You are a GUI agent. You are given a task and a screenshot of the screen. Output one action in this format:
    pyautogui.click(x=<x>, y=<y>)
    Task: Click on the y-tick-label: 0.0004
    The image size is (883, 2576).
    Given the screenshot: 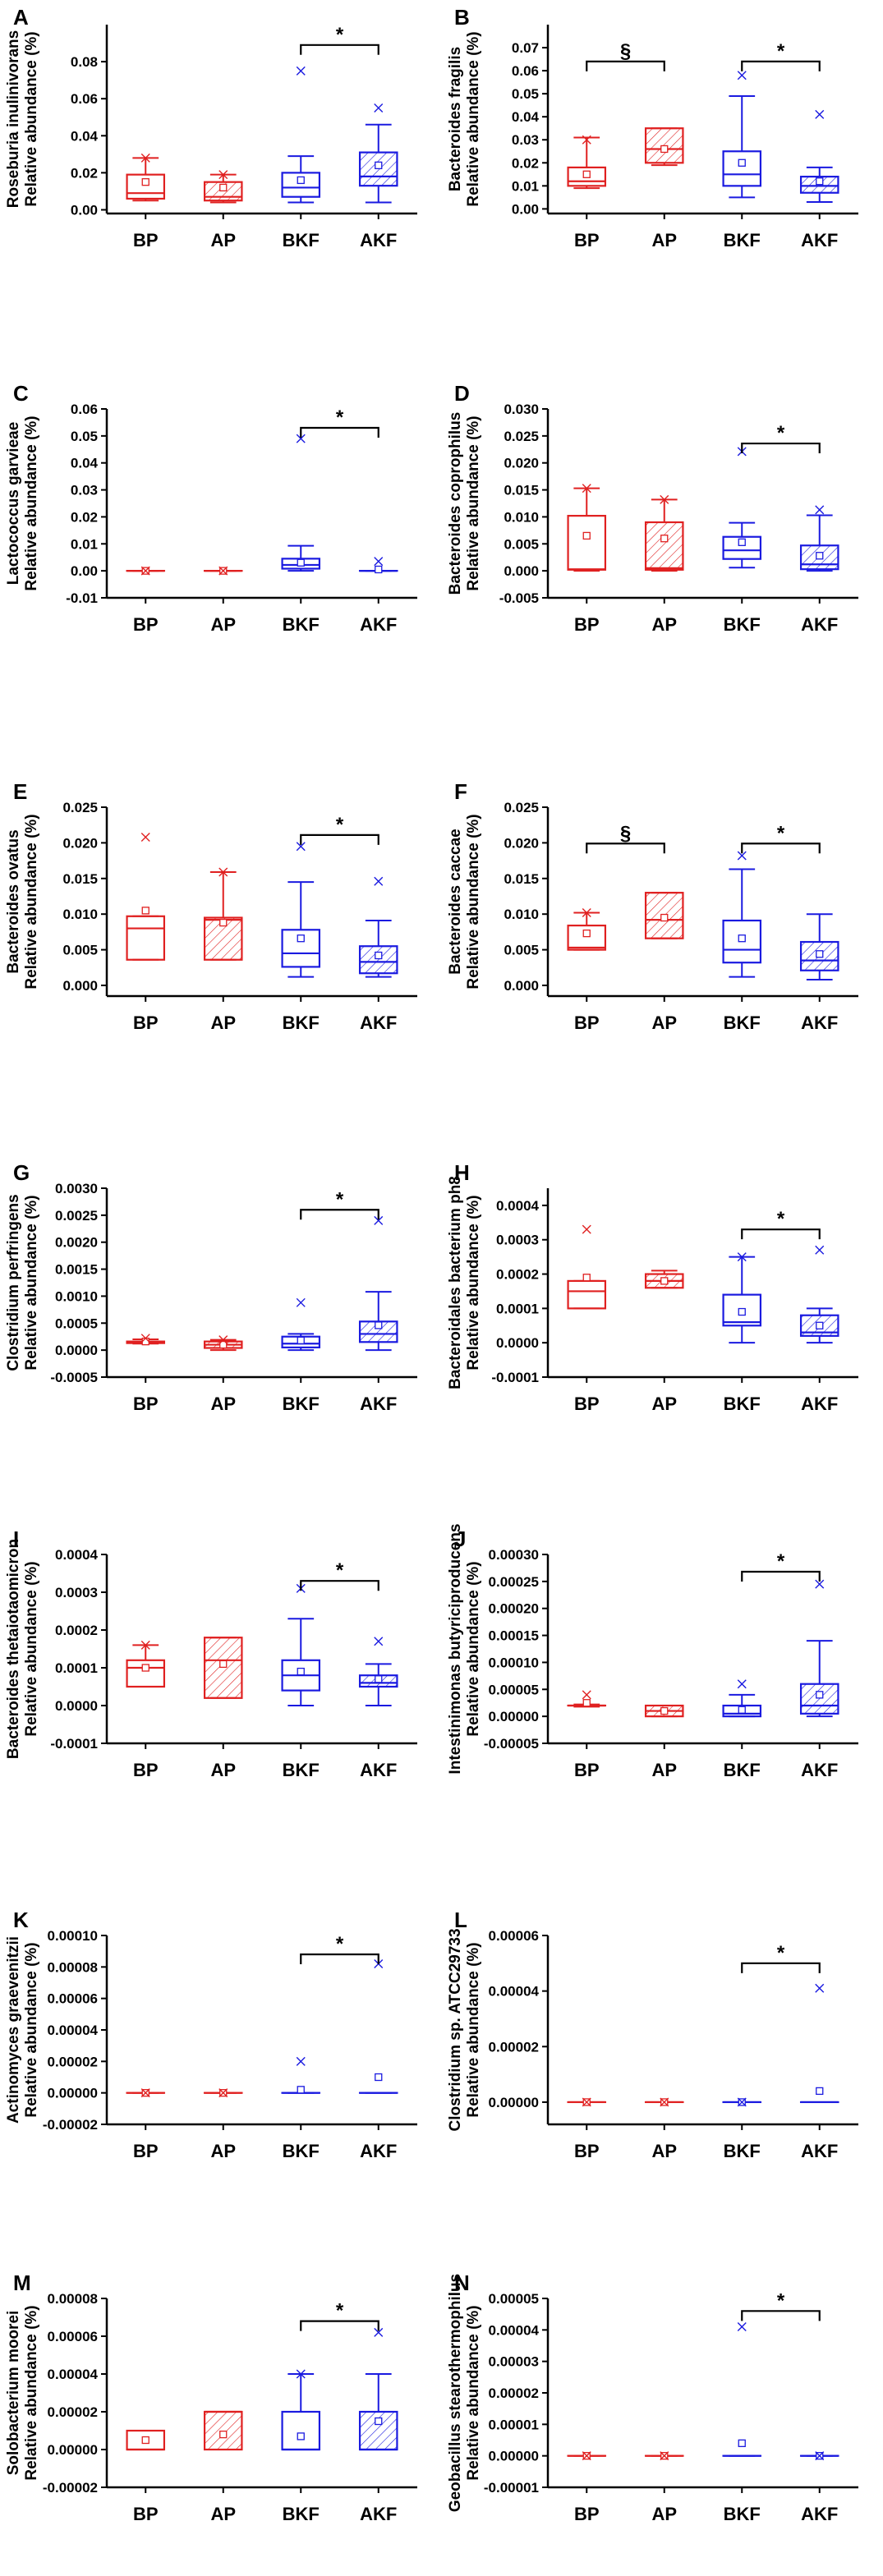 What is the action you would take?
    pyautogui.click(x=77, y=1555)
    